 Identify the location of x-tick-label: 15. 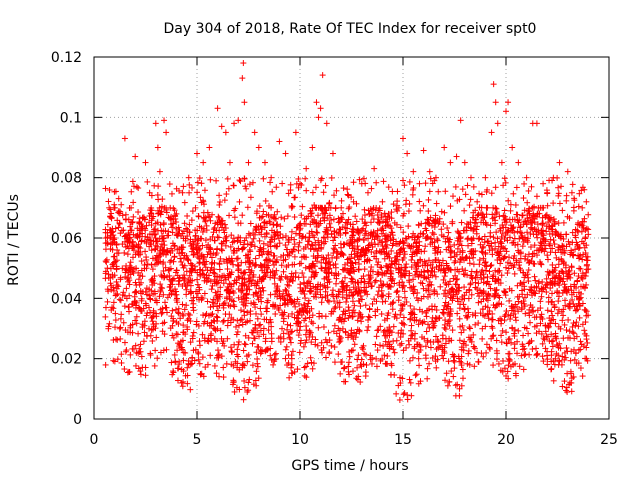
(403, 440).